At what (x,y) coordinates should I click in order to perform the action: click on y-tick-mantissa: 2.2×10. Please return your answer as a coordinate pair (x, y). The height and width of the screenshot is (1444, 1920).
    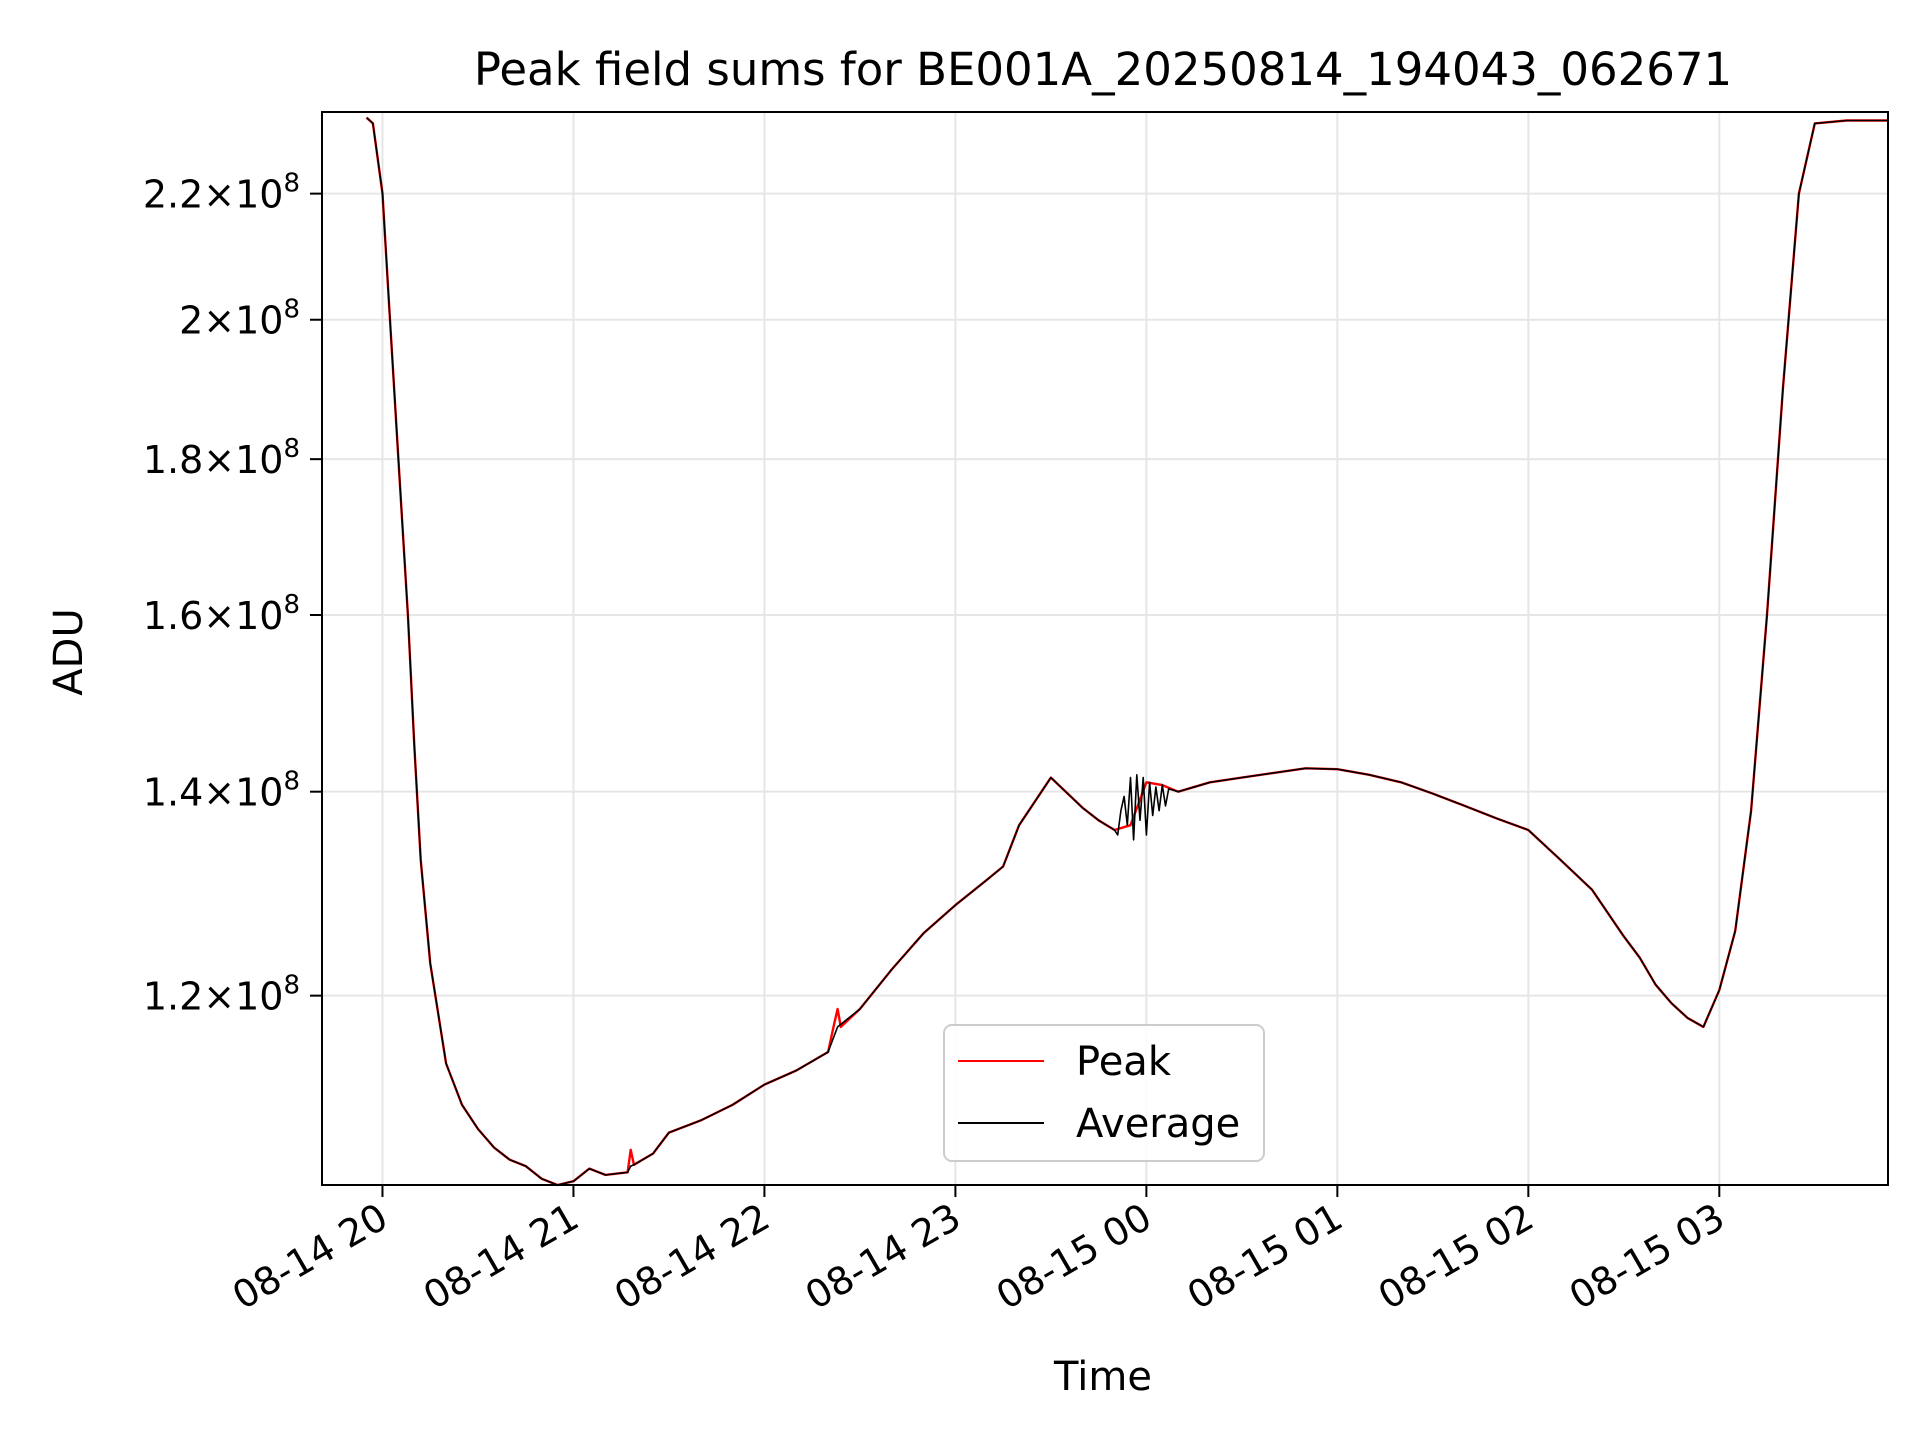
    Looking at the image, I should click on (213, 195).